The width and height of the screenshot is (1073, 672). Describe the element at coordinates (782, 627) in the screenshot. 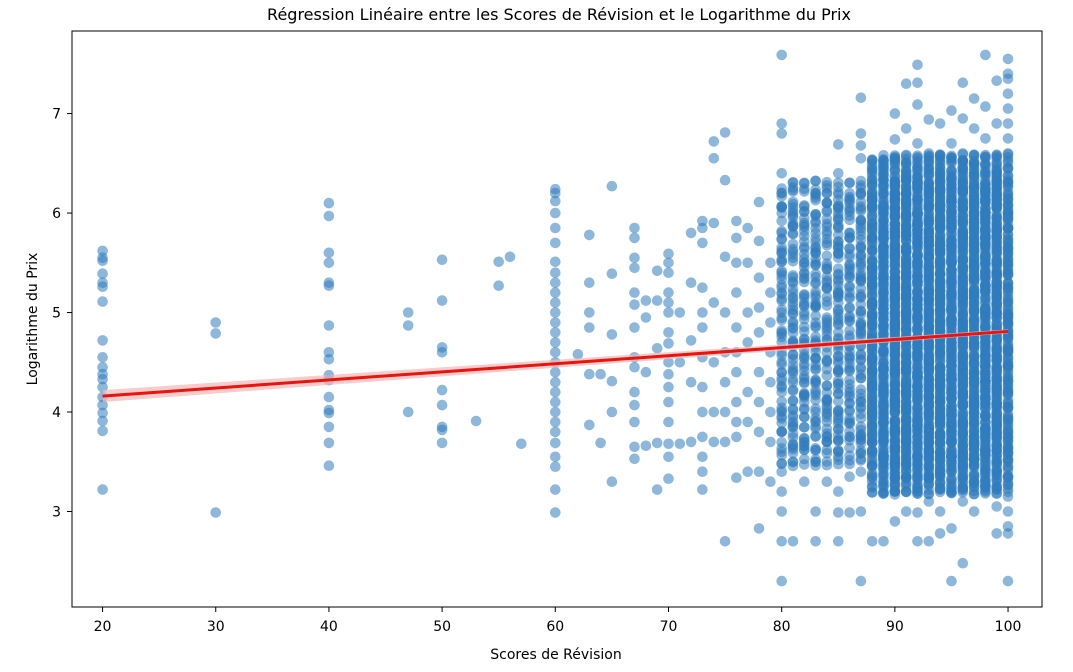

I see `x-tick-label: 80` at that location.